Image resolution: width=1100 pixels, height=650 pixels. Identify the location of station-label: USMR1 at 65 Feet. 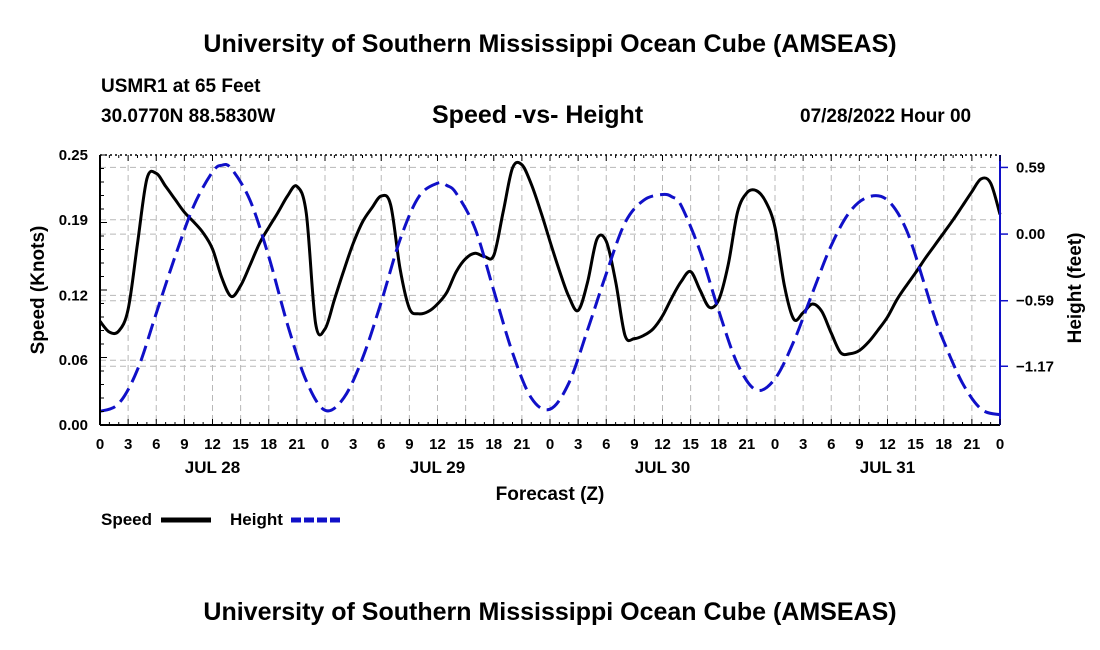
(181, 86).